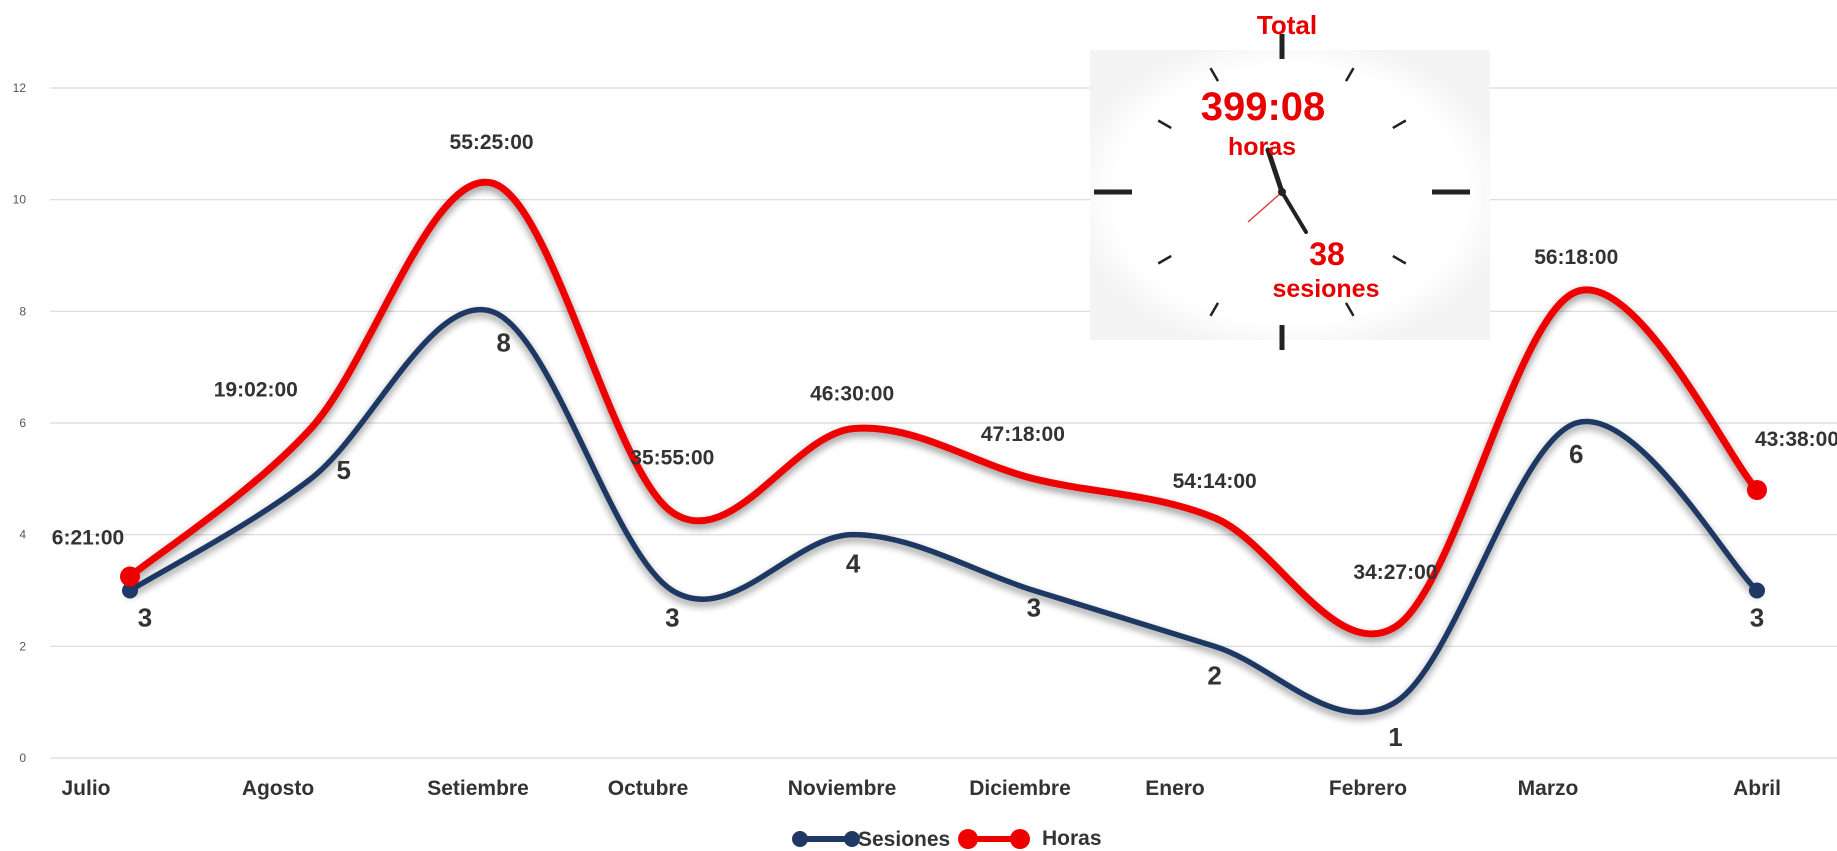 Image resolution: width=1837 pixels, height=851 pixels. I want to click on clock-center, so click(1282, 192).